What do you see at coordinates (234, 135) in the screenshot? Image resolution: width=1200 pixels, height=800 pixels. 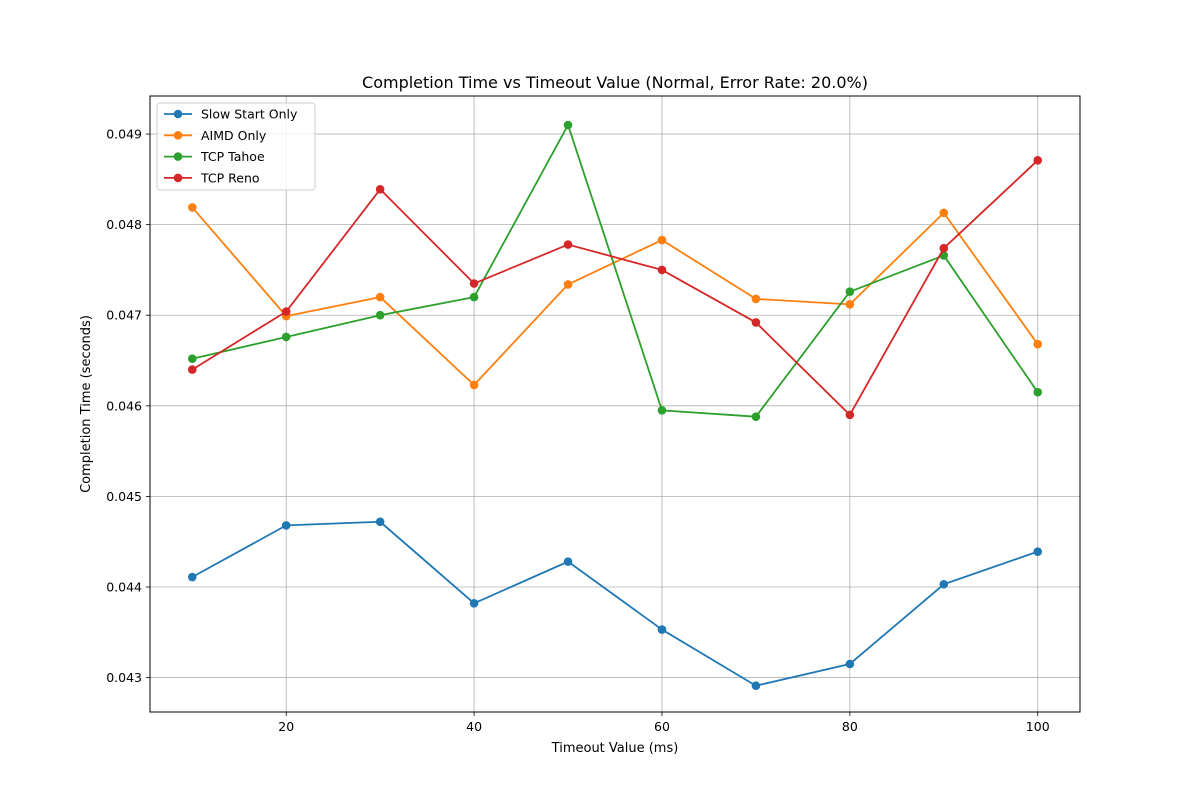 I see `legend-label-aimd-only: AIMD Only` at bounding box center [234, 135].